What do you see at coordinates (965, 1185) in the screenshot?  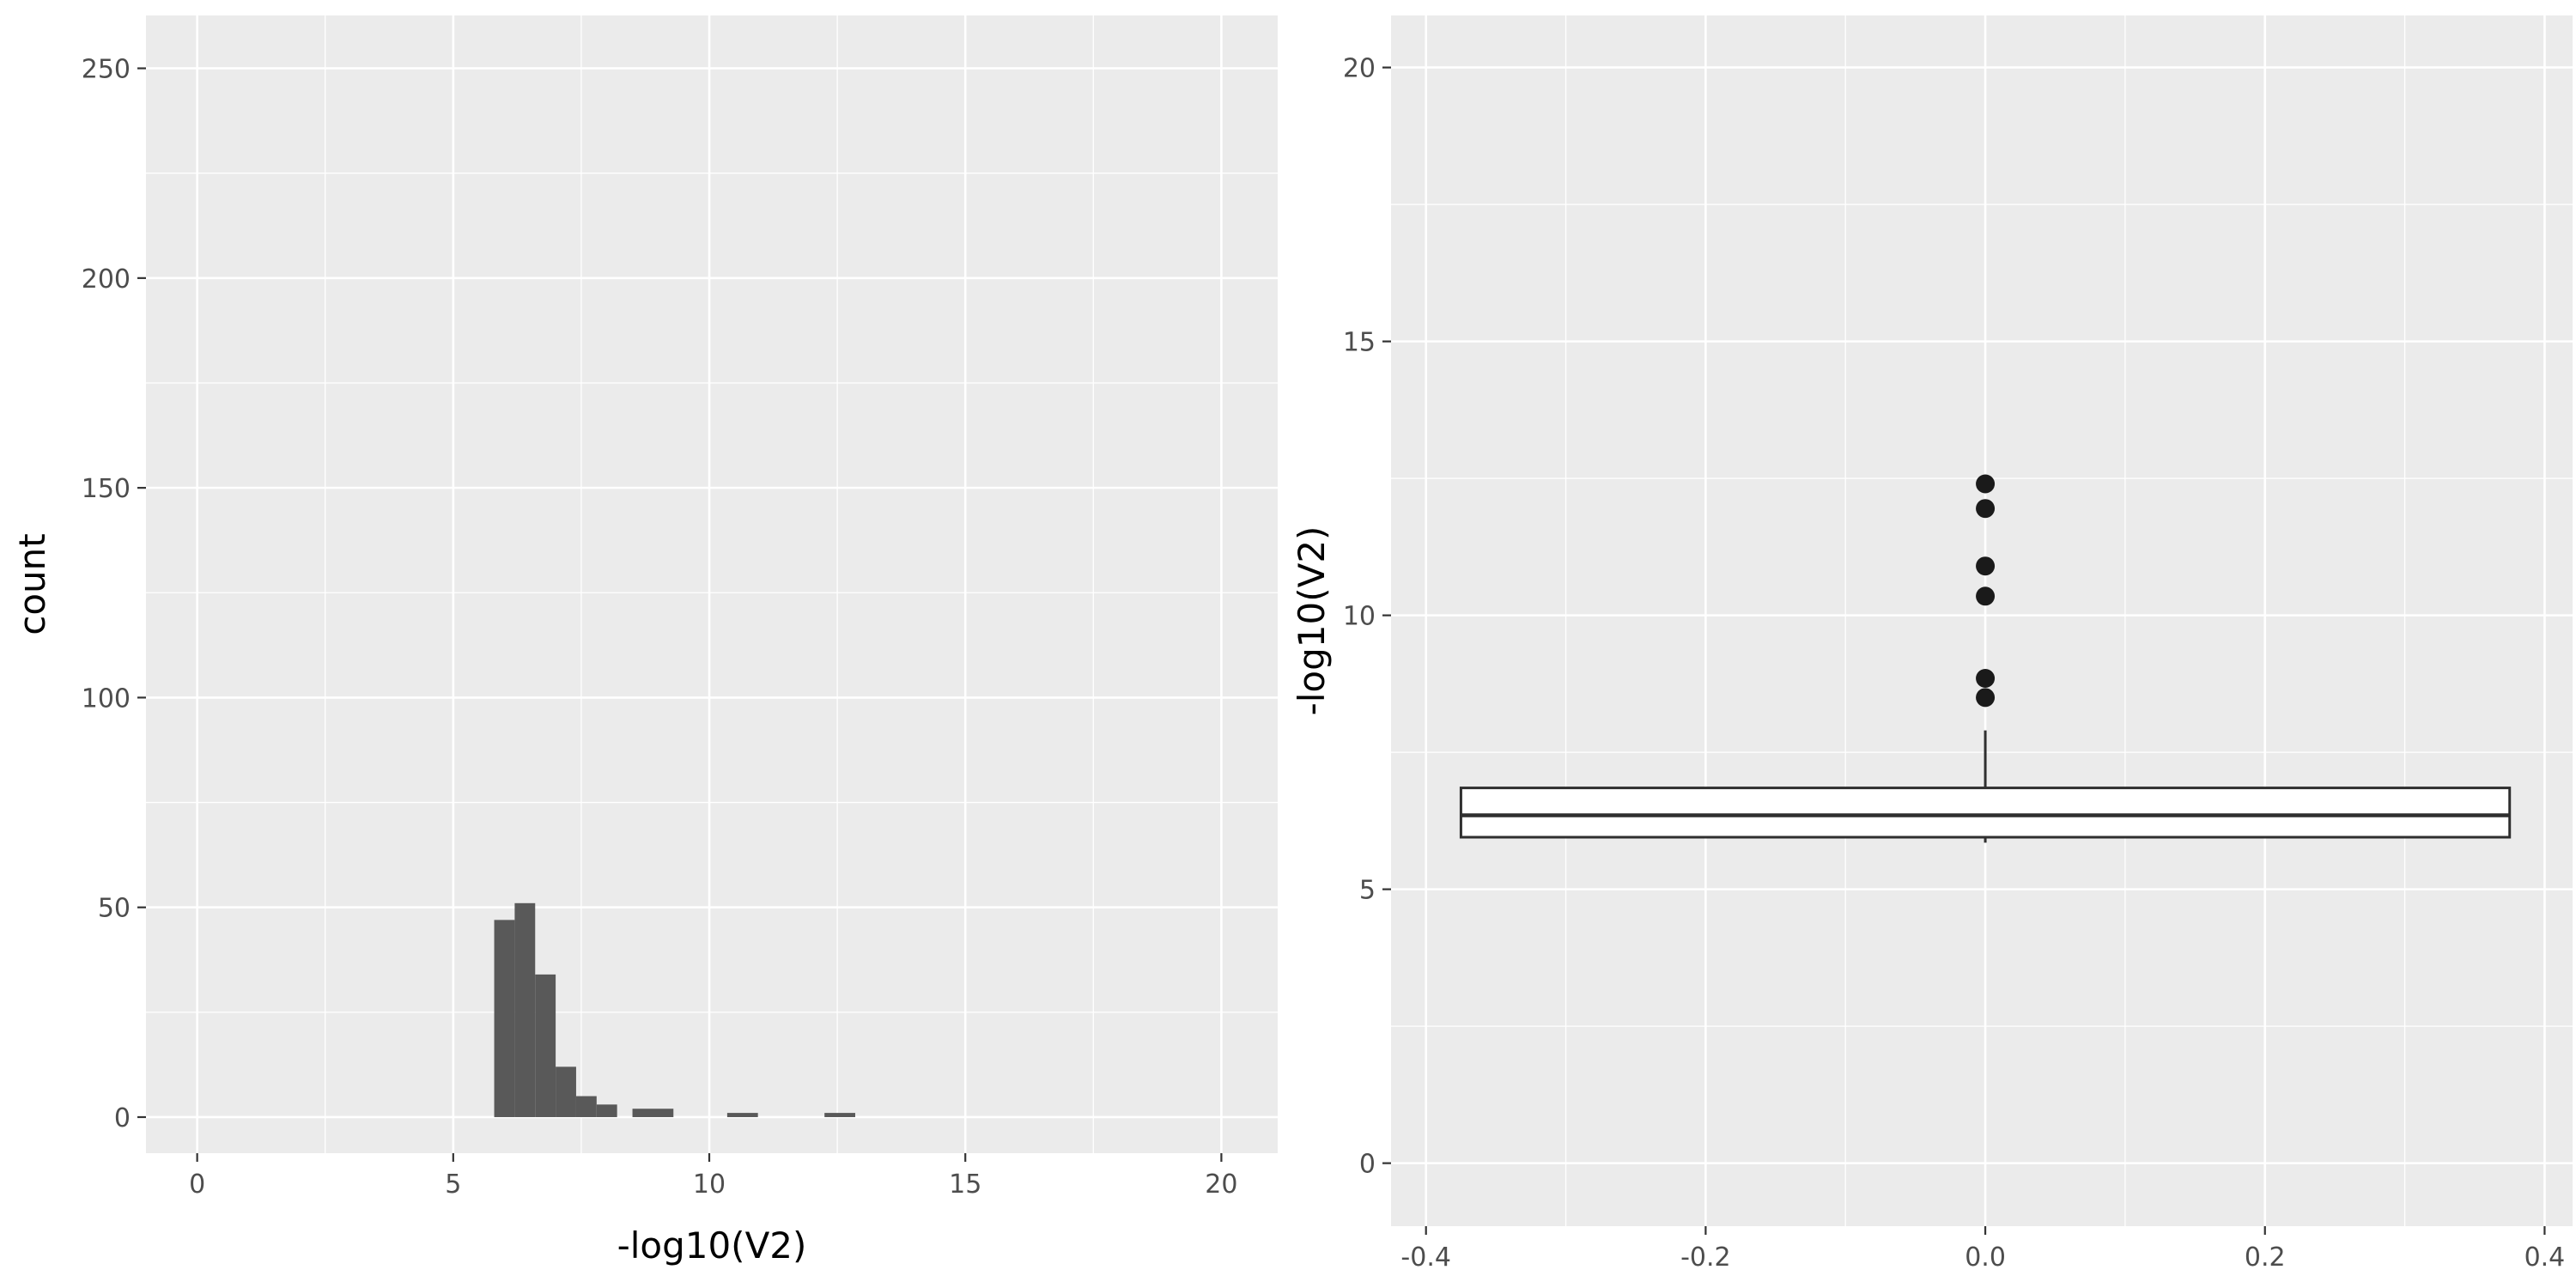 I see `x-tick-label: 15` at bounding box center [965, 1185].